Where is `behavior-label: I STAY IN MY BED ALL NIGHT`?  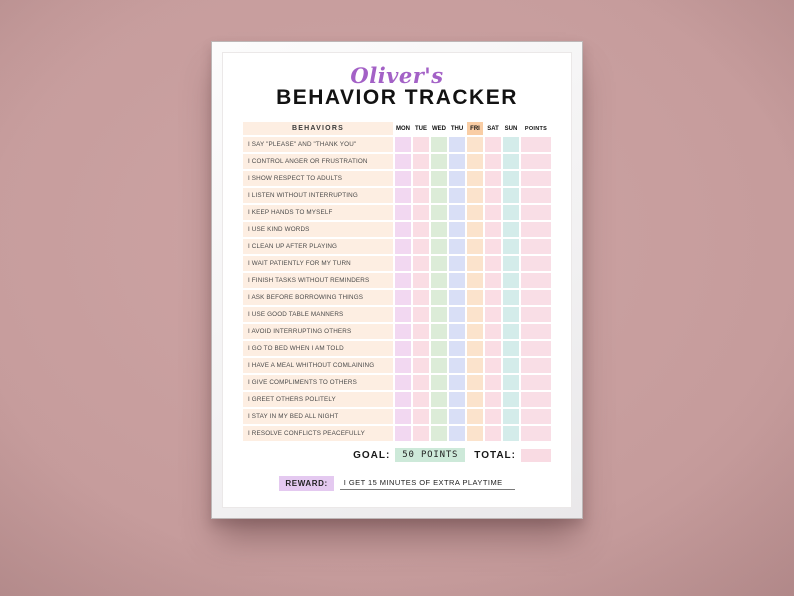
behavior-label: I STAY IN MY BED ALL NIGHT is located at coordinates (318, 416).